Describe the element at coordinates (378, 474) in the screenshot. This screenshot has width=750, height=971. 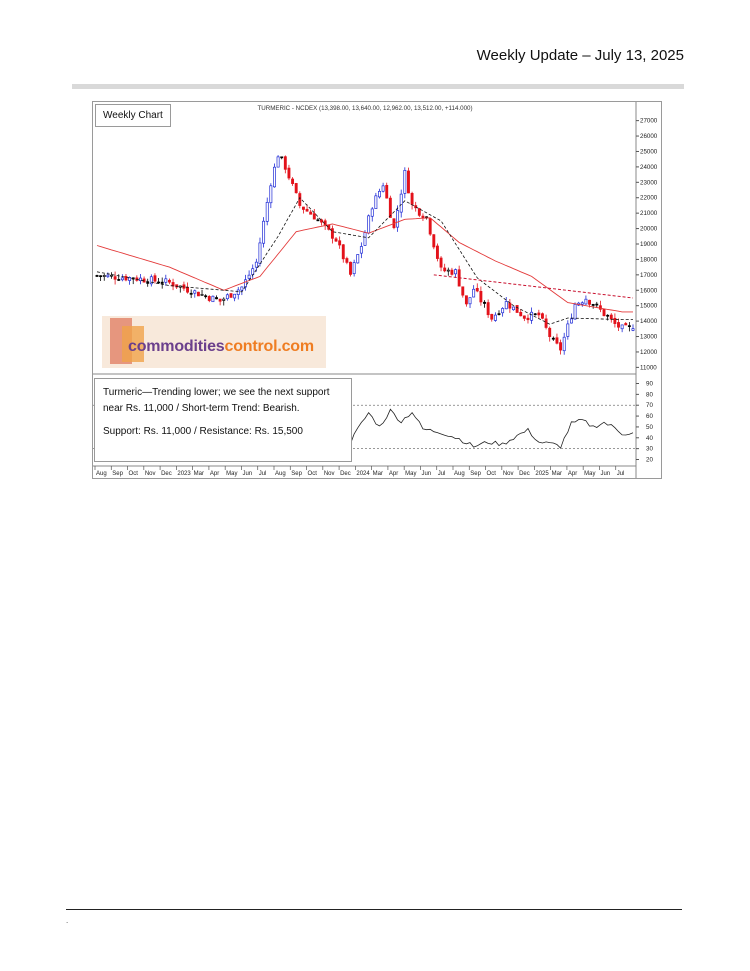
I see `x-tick-label: Mar` at that location.